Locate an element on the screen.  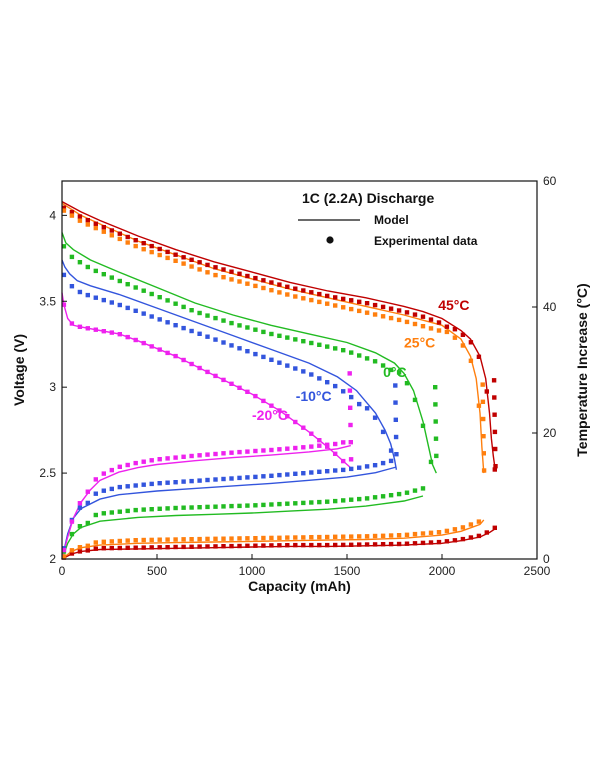
x-tick-label: 500 is located at coordinates (157, 571).